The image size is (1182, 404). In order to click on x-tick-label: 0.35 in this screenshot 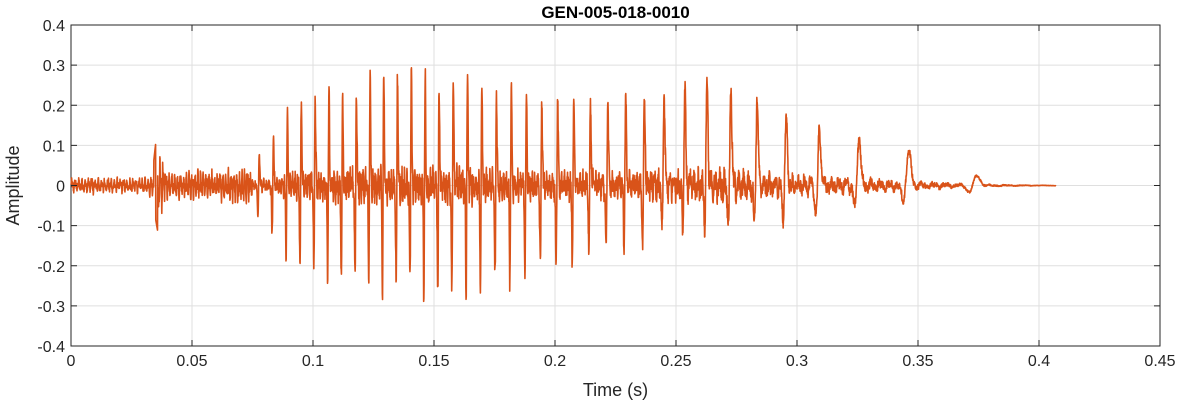, I will do `click(917, 361)`.